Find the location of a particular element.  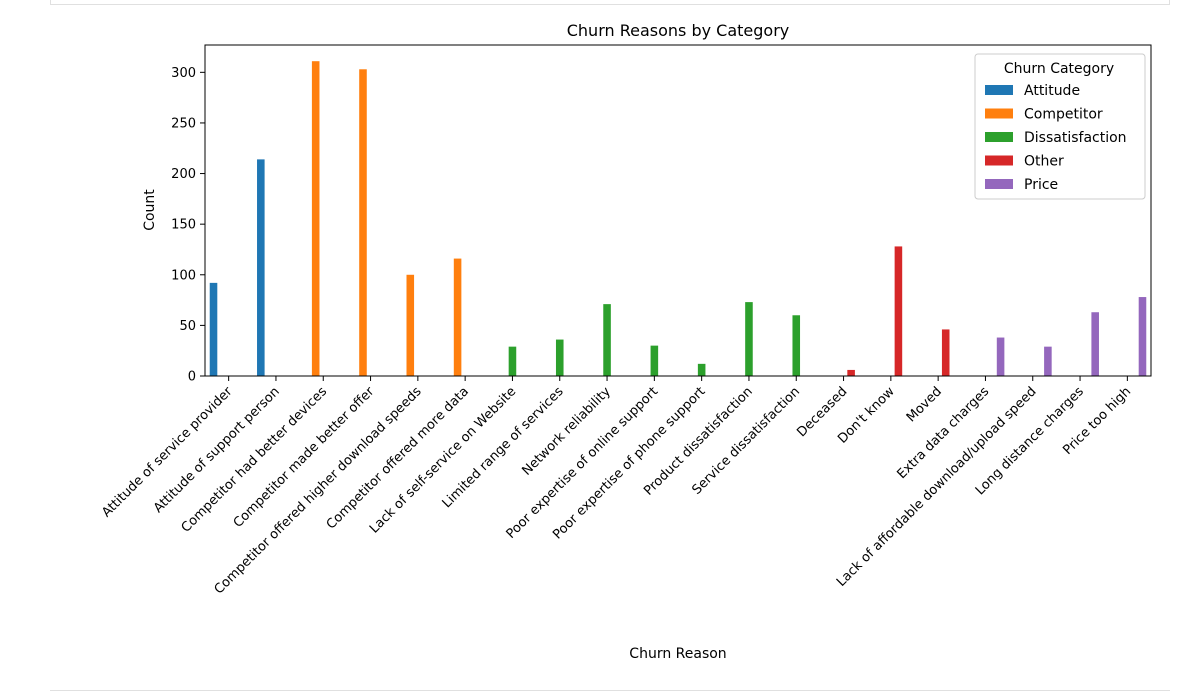

y-tick-label: 0 is located at coordinates (192, 377).